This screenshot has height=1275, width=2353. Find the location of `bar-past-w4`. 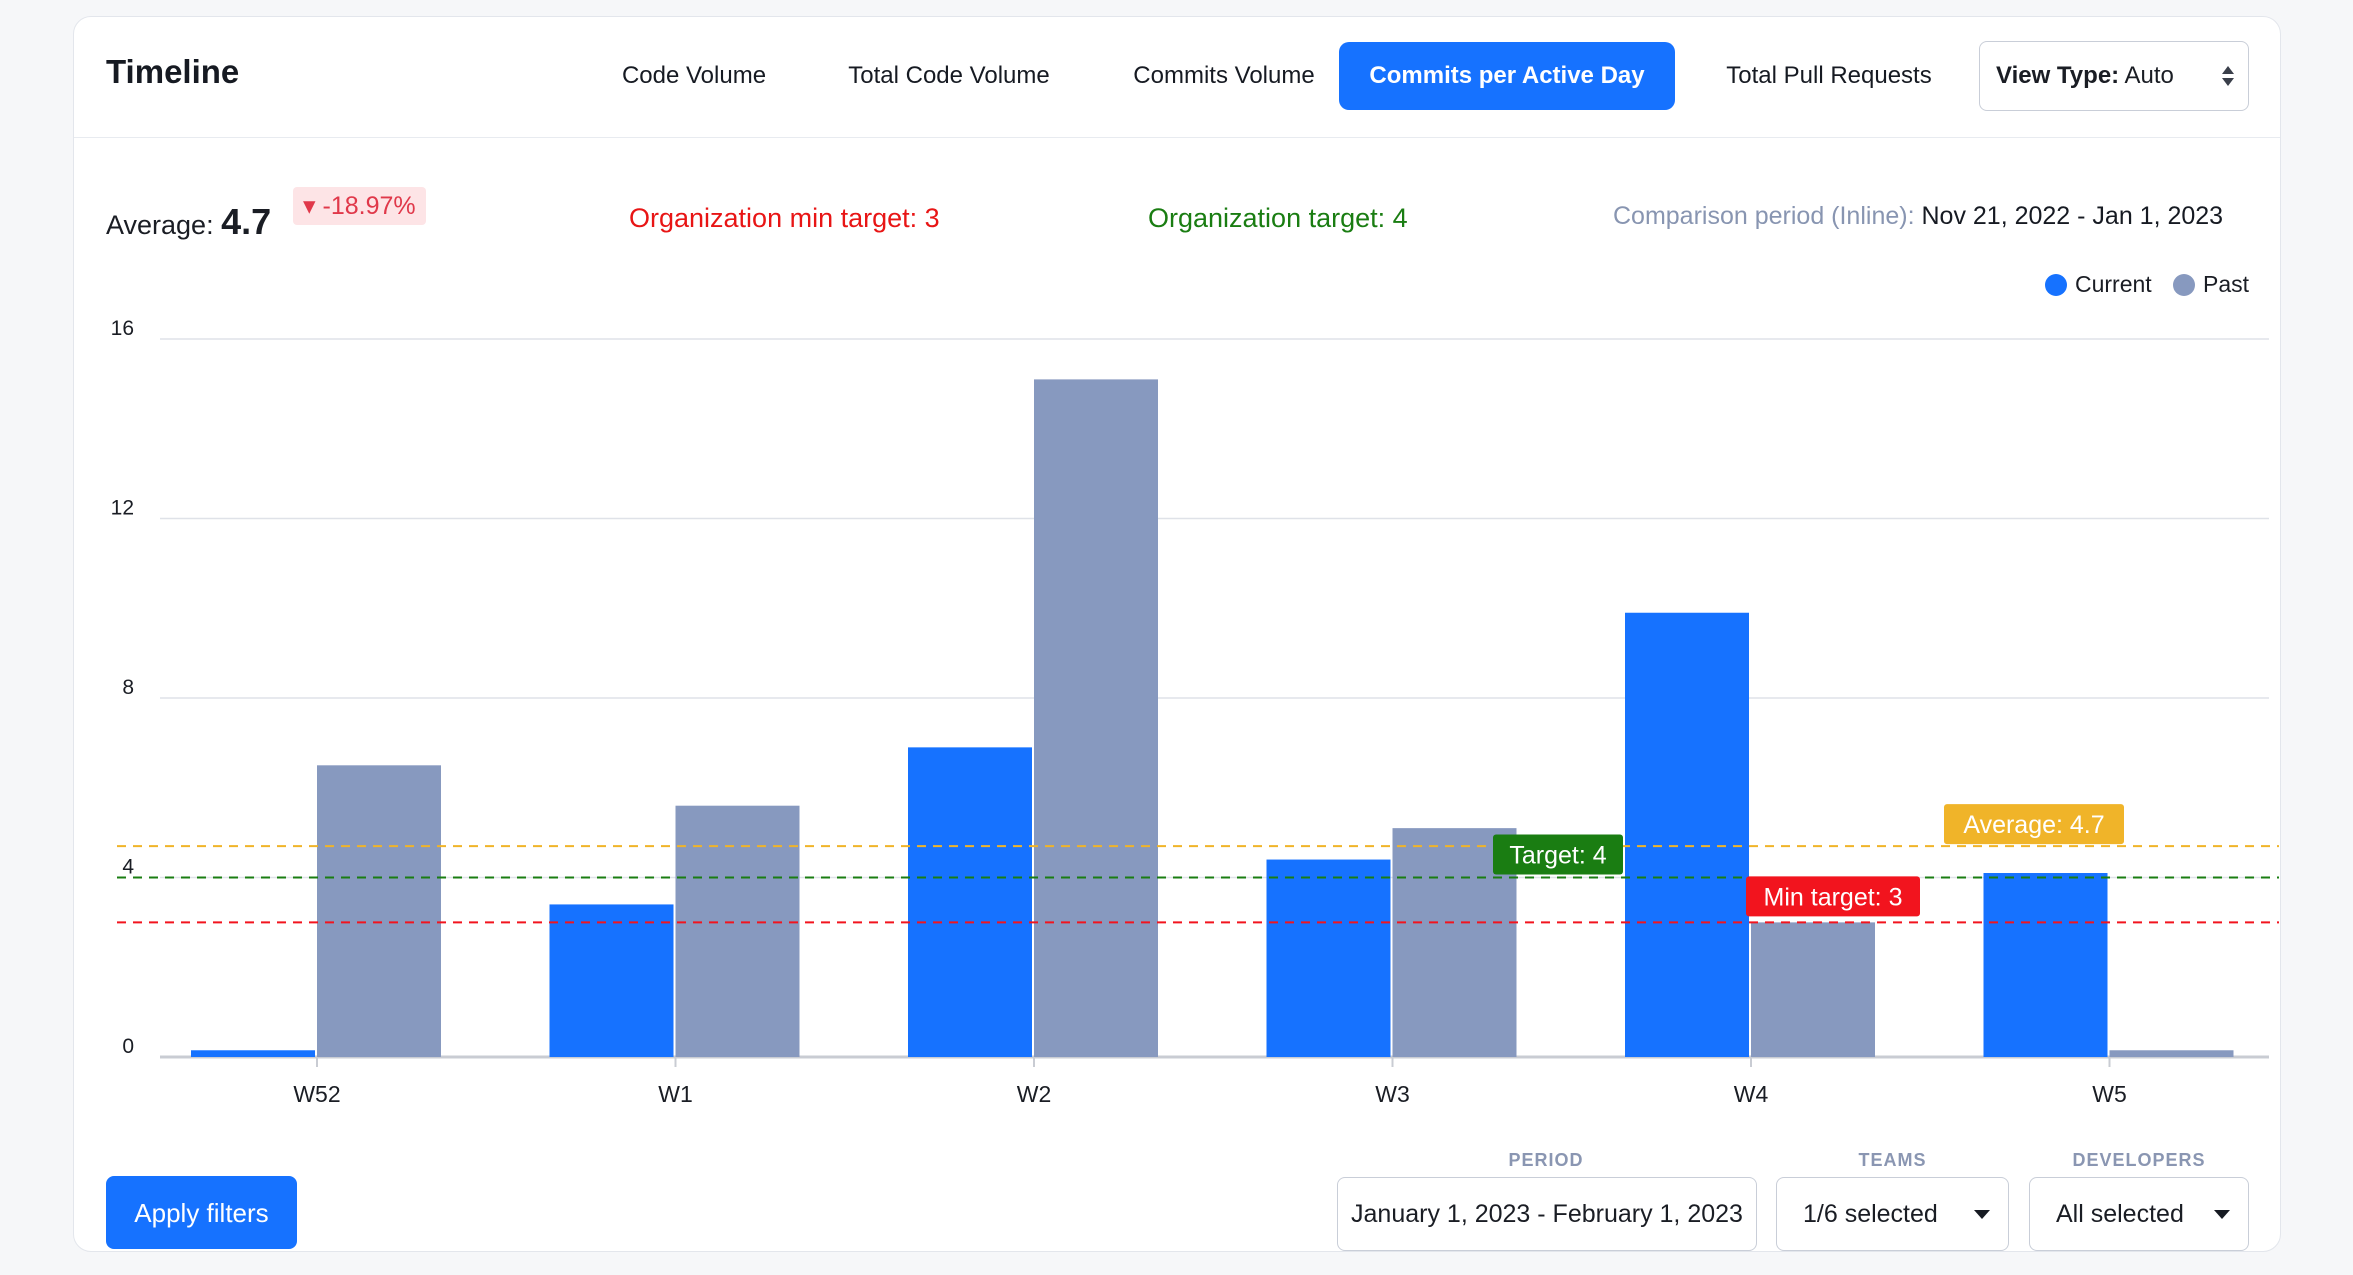

bar-past-w4 is located at coordinates (1813, 989).